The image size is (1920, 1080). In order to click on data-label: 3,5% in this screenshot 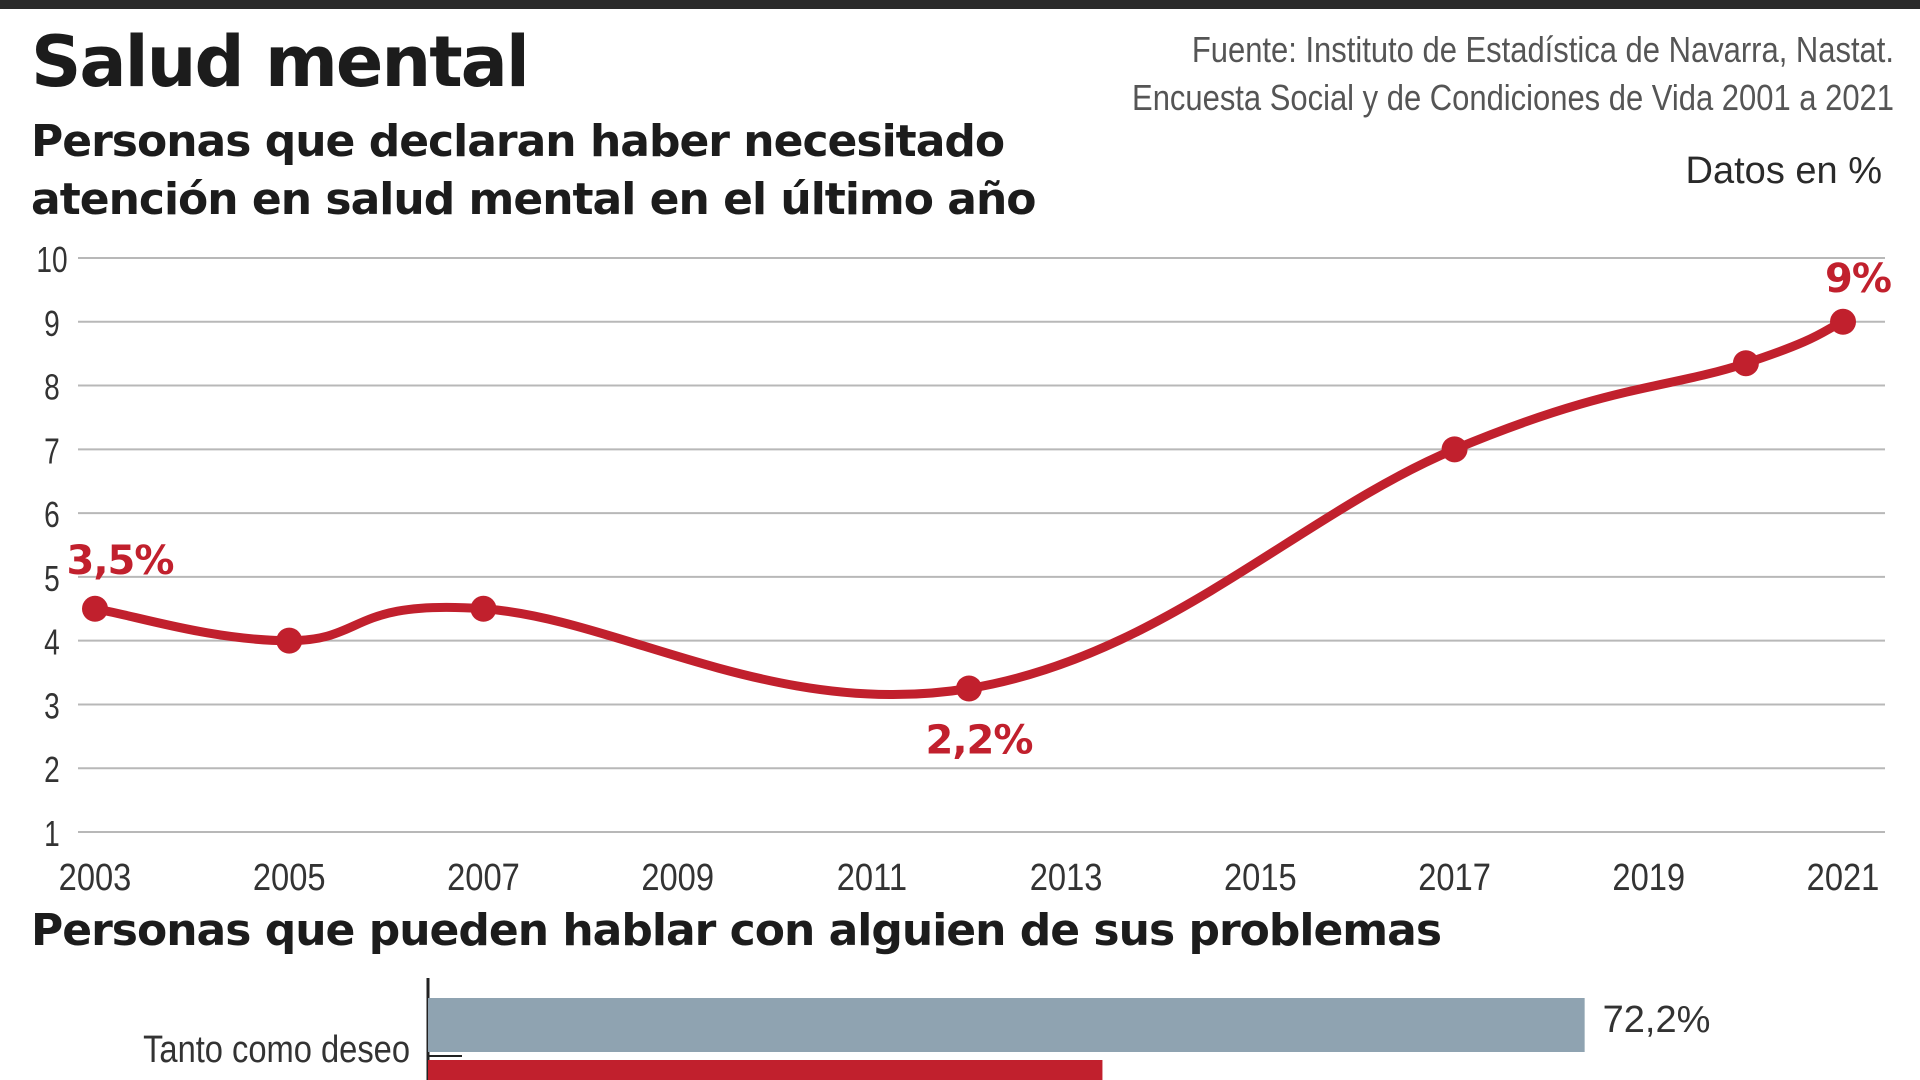, I will do `click(120, 561)`.